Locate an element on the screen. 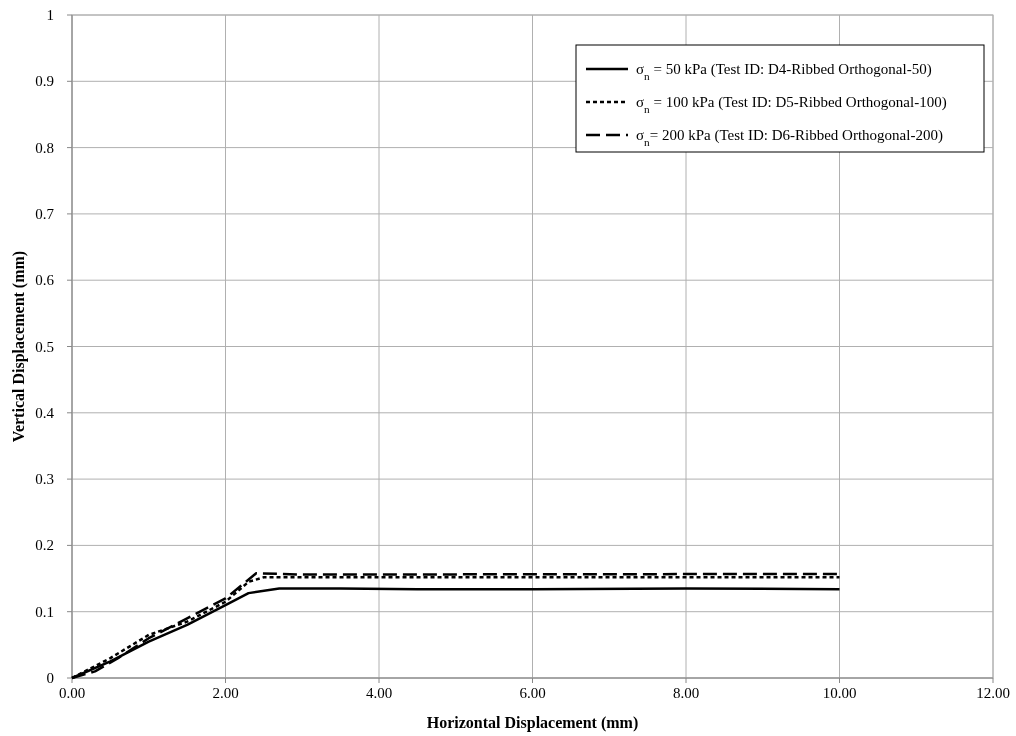 The image size is (1016, 736). y-tick-label: 0.1 is located at coordinates (44, 611).